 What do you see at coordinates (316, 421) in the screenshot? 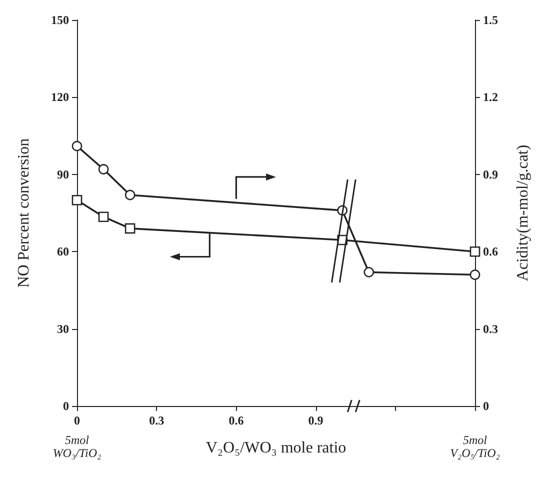
I see `x-tick-label: 0.9` at bounding box center [316, 421].